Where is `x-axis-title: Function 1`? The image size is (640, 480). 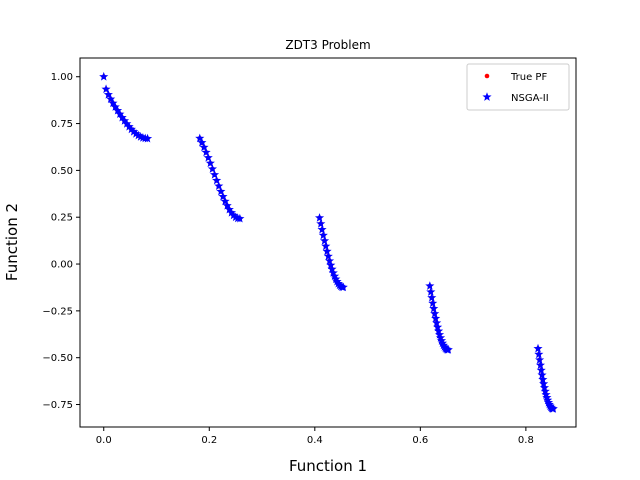
x-axis-title: Function 1 is located at coordinates (328, 466).